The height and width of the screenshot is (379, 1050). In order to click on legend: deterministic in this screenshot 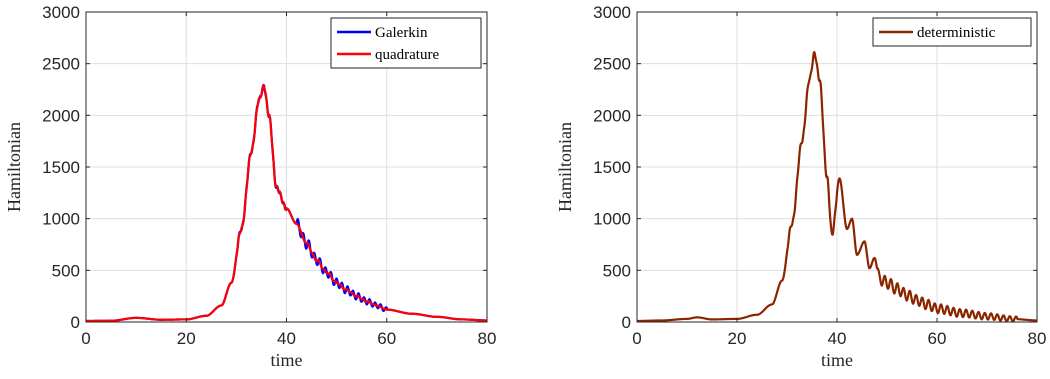, I will do `click(952, 32)`.